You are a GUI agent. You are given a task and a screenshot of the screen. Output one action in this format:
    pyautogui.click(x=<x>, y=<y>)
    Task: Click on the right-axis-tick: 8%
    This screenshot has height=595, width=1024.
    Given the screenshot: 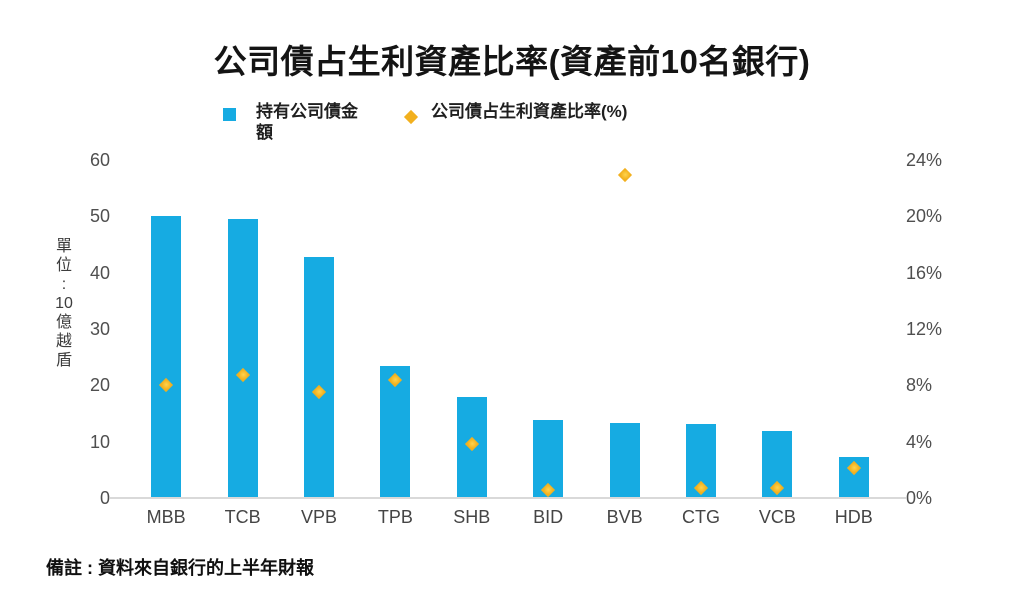 What is the action you would take?
    pyautogui.click(x=919, y=385)
    